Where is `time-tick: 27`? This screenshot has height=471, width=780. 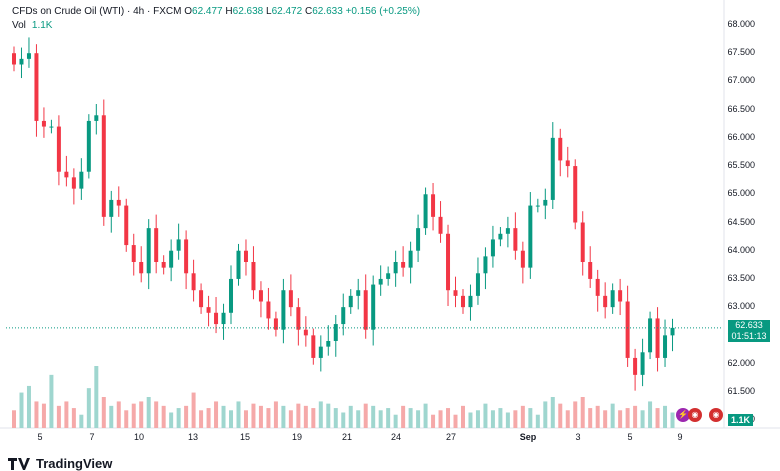
time-tick: 27 is located at coordinates (450, 437).